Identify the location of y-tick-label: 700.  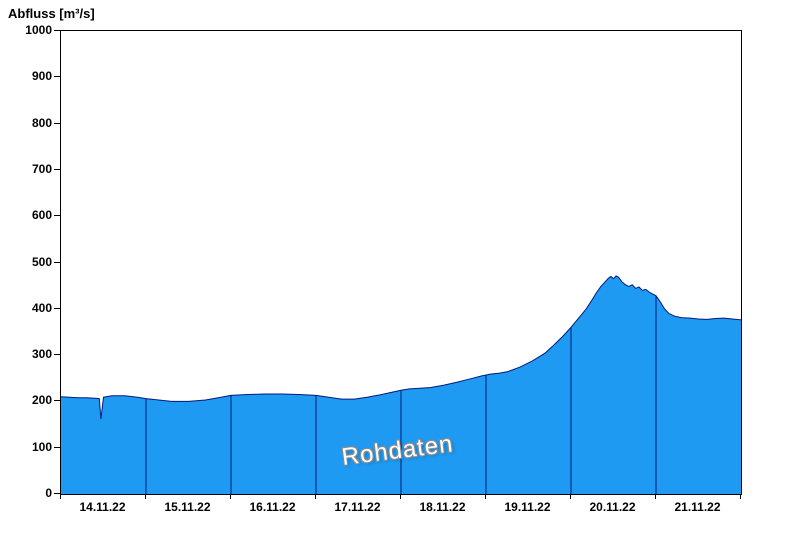
(41, 168).